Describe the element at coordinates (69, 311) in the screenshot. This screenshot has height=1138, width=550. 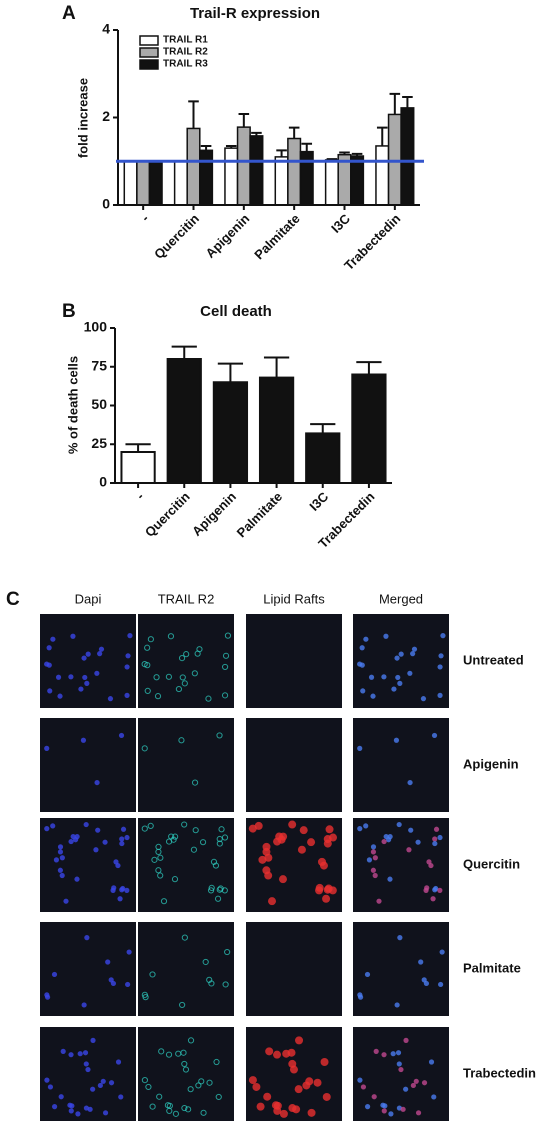
I see `panel-label: B` at that location.